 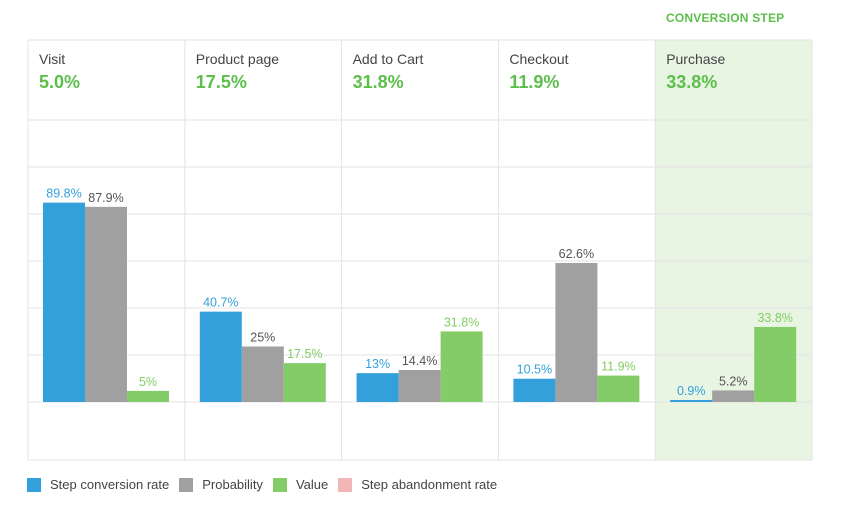 What do you see at coordinates (691, 82) in the screenshot?
I see `step-value: 33.8%` at bounding box center [691, 82].